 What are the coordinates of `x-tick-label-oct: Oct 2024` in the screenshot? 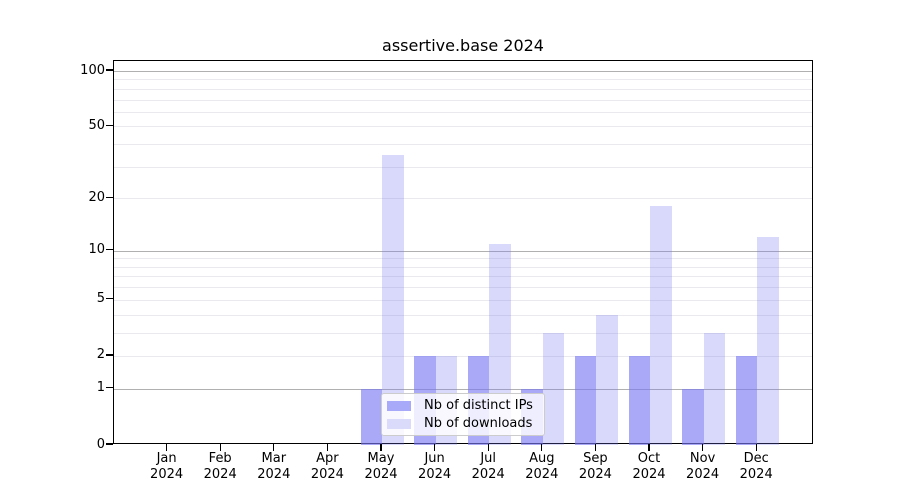 It's located at (649, 466).